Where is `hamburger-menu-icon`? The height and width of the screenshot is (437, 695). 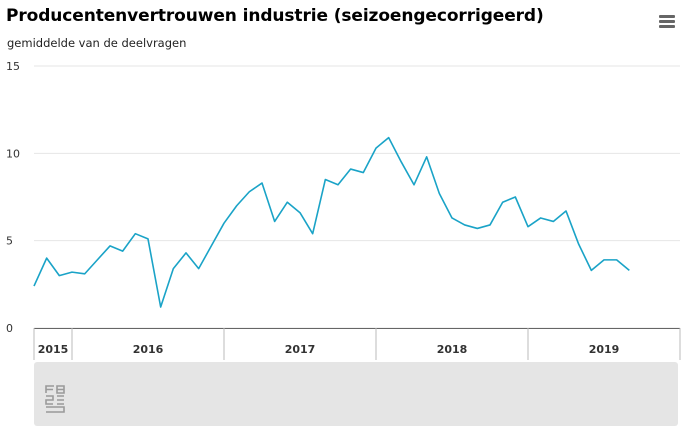 hamburger-menu-icon is located at coordinates (667, 22).